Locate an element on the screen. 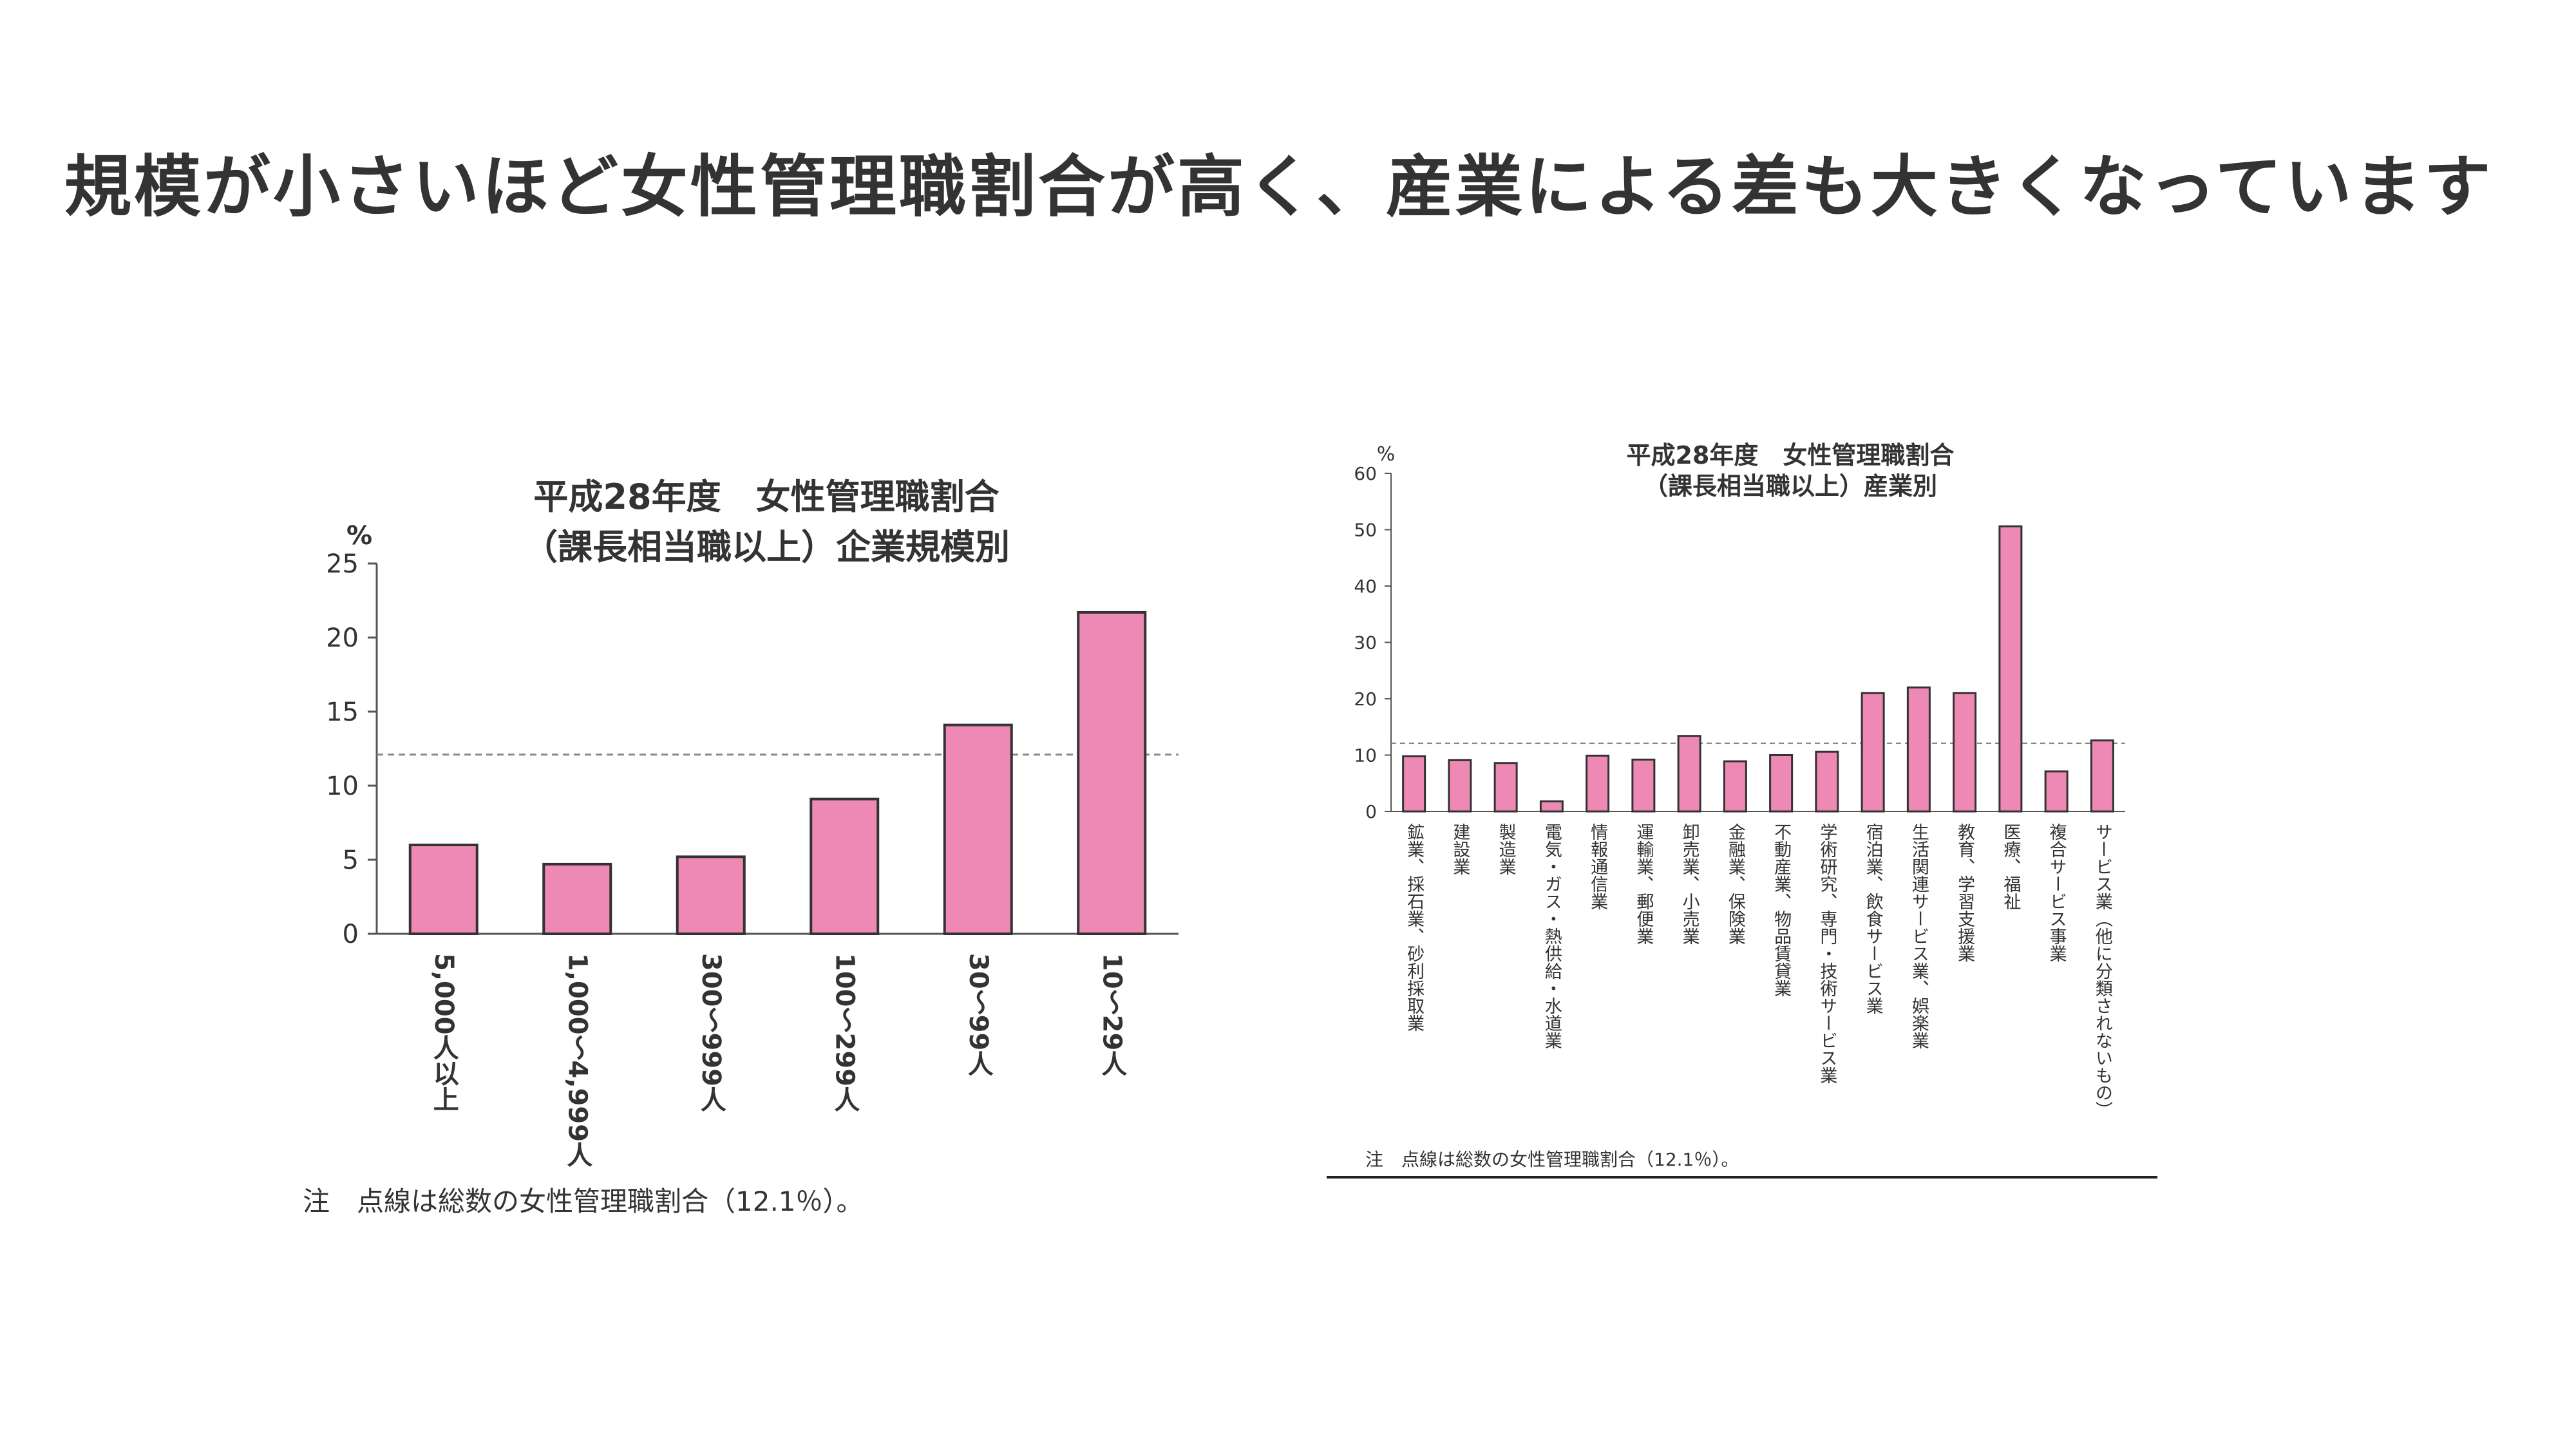 The width and height of the screenshot is (2576, 1449). category-label: 10～29人 is located at coordinates (1112, 1014).